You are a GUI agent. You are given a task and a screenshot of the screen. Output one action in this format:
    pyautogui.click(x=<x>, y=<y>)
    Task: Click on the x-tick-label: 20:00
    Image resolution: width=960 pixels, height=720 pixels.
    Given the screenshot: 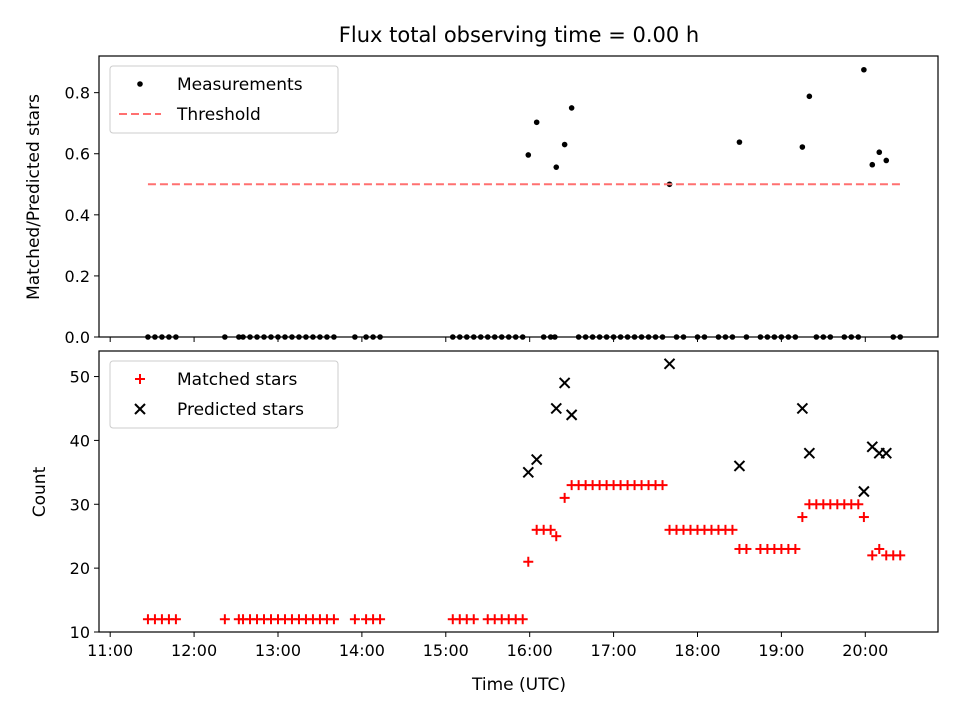 What is the action you would take?
    pyautogui.click(x=865, y=650)
    